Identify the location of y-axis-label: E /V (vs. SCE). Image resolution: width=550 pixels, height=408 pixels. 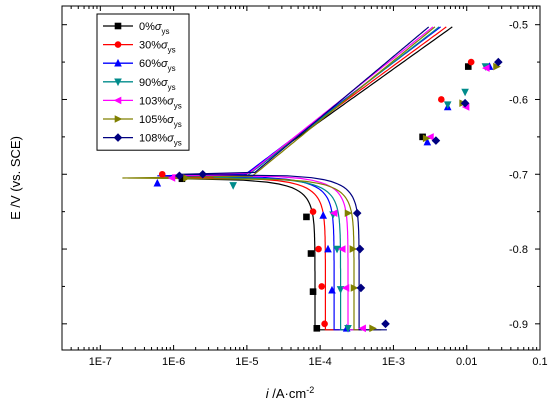
(15, 178).